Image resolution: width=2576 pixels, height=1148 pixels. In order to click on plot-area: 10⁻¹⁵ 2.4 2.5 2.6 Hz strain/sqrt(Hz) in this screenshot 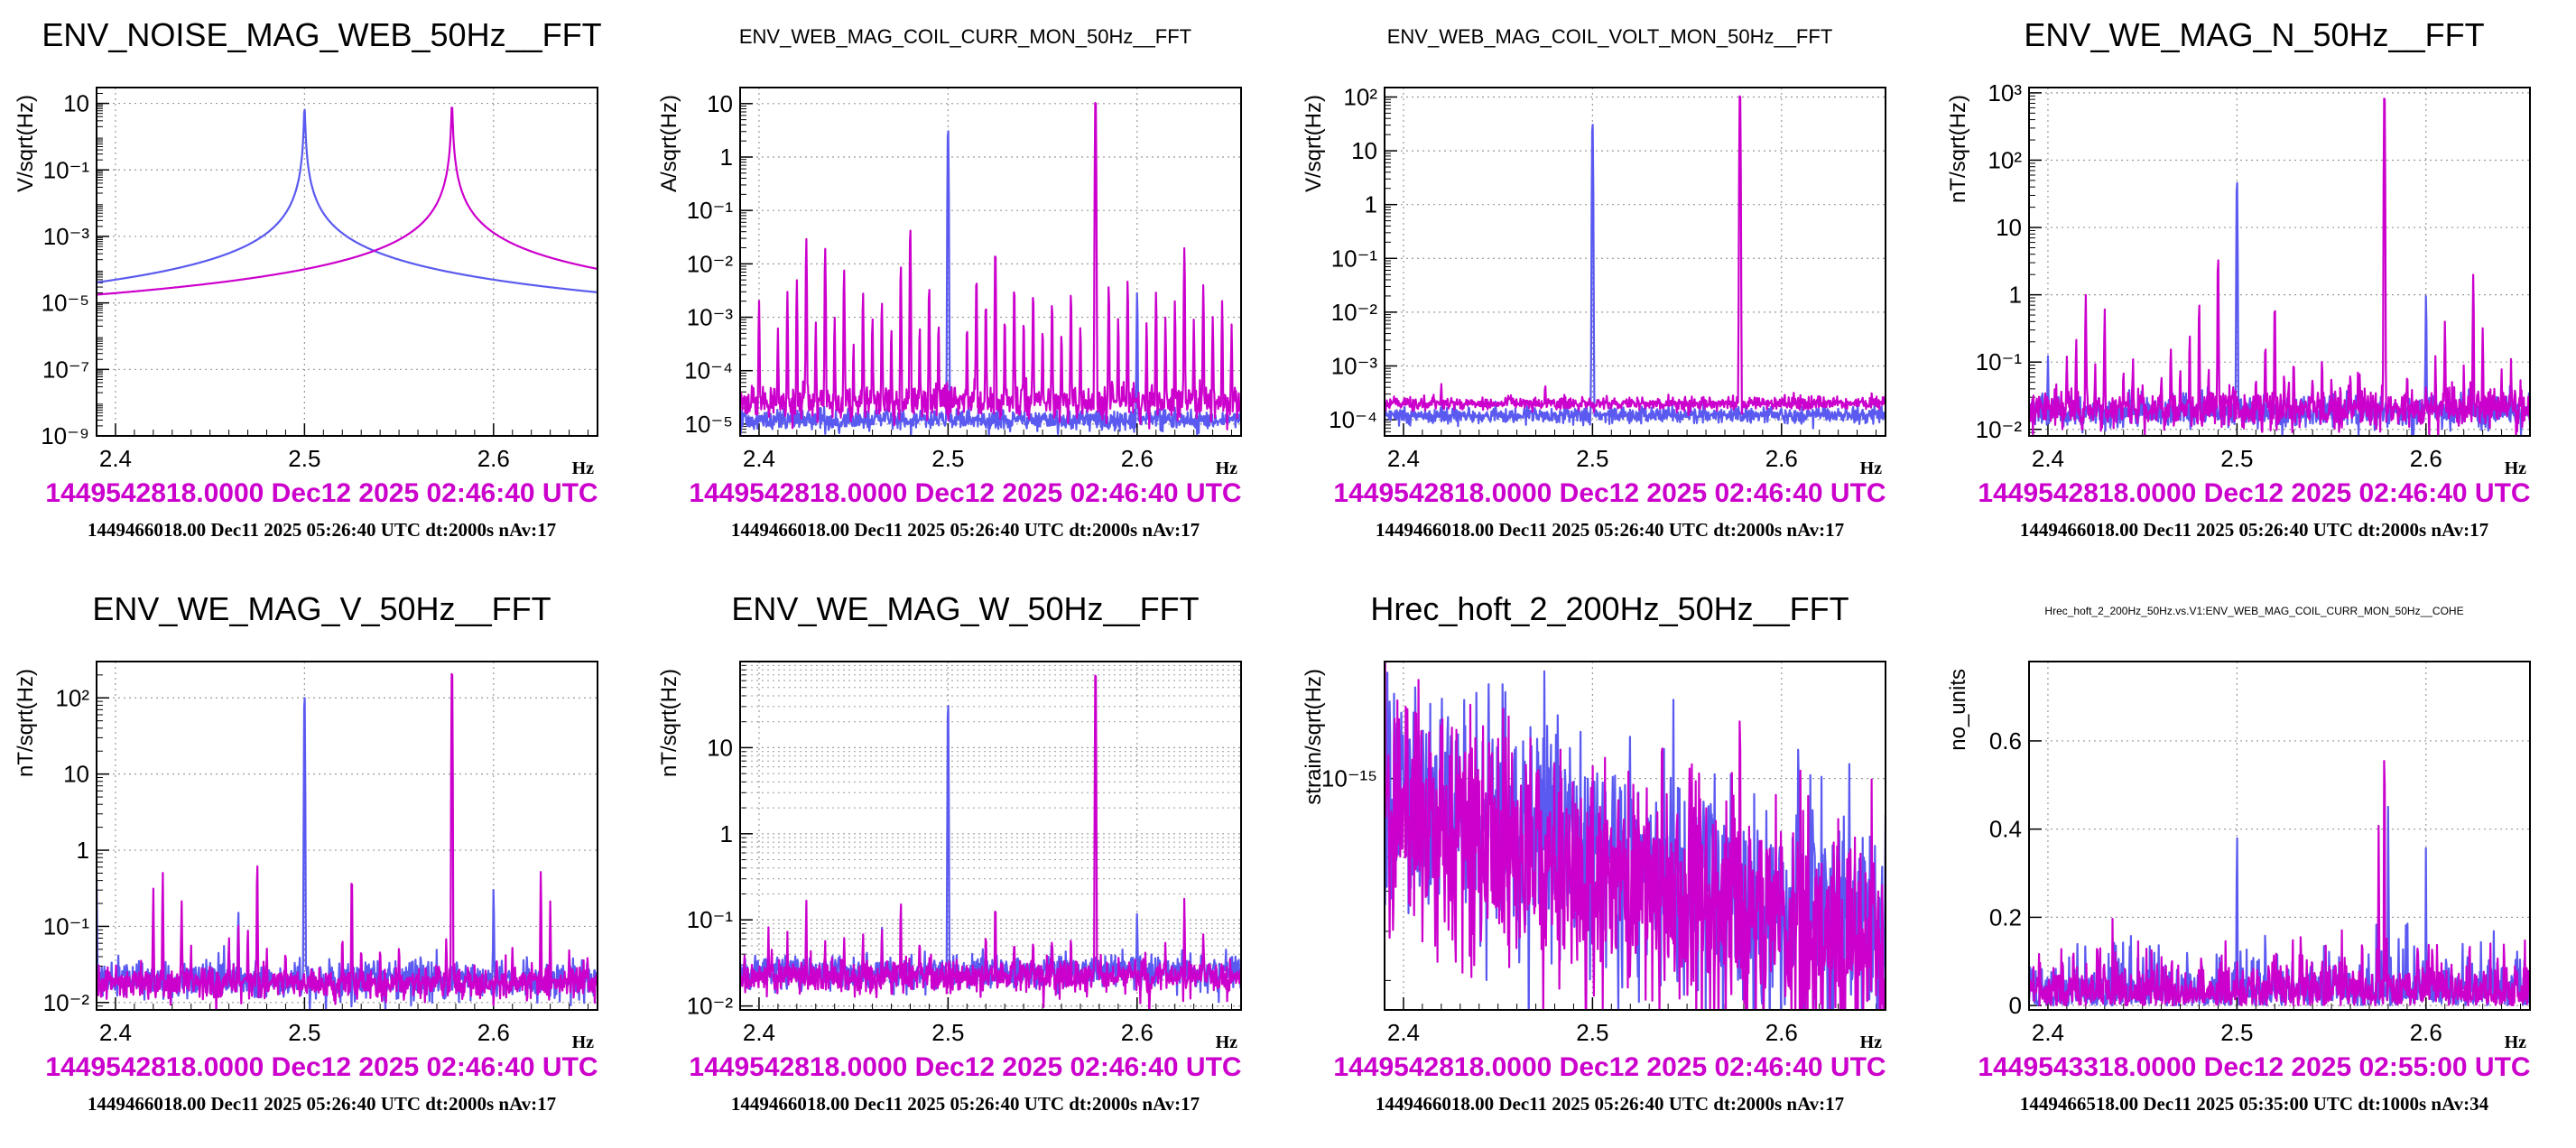, I will do `click(1594, 857)`.